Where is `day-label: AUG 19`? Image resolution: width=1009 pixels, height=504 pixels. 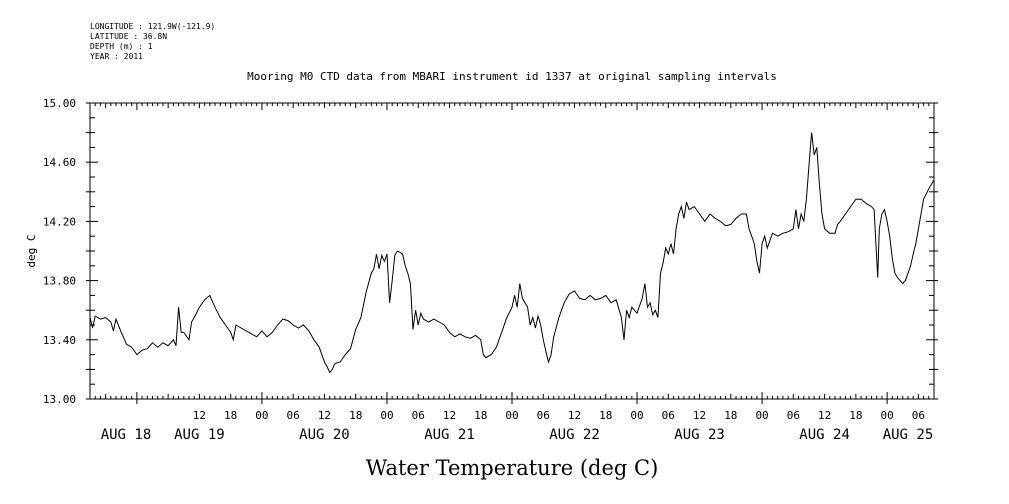 day-label: AUG 19 is located at coordinates (199, 435).